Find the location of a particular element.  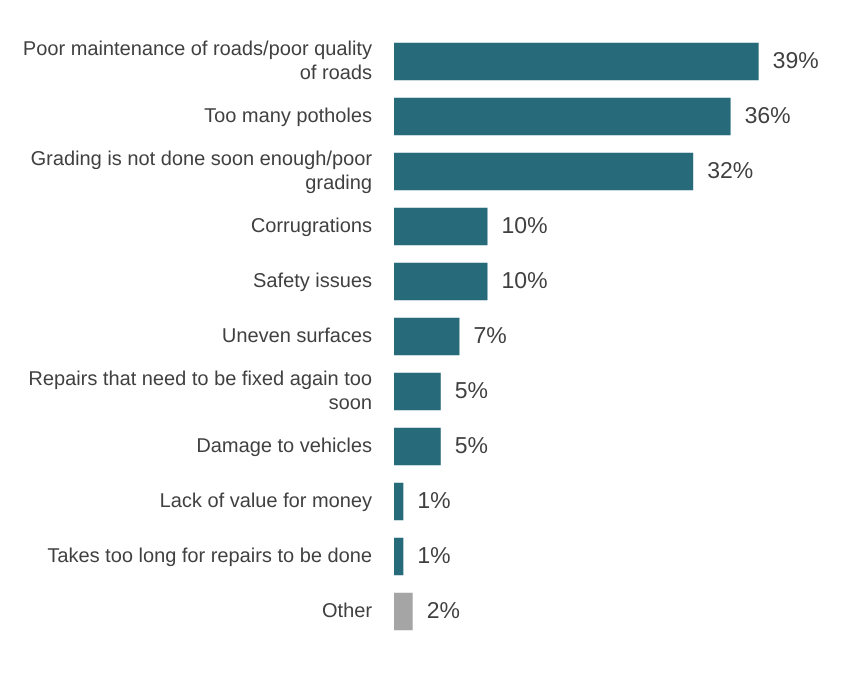

data-label: 32% is located at coordinates (730, 169).